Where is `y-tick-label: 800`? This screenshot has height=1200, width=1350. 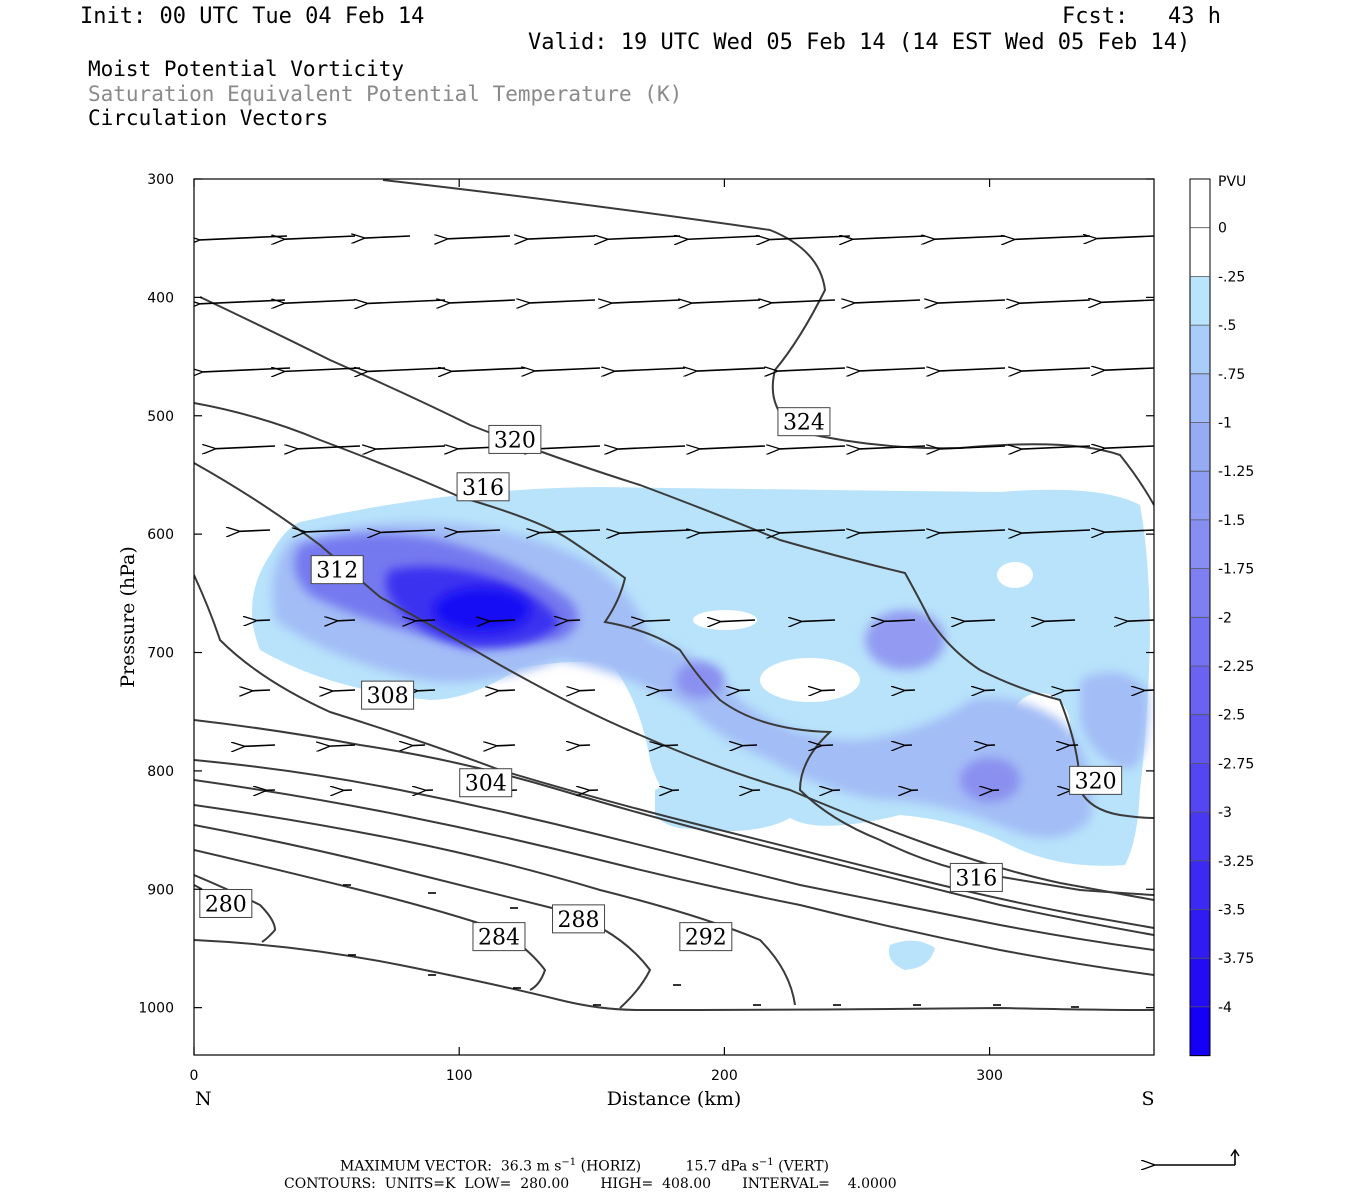 y-tick-label: 800 is located at coordinates (160, 772).